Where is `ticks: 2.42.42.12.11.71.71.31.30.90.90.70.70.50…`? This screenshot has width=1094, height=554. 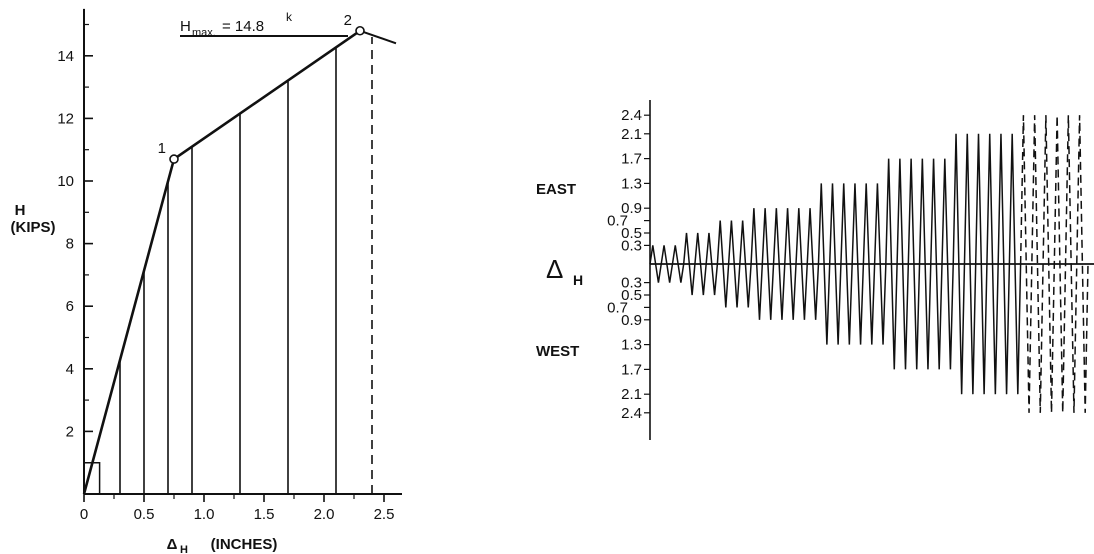
ticks: 2.42.42.12.11.71.71.31.30.90.90.70.70.50… is located at coordinates (628, 264).